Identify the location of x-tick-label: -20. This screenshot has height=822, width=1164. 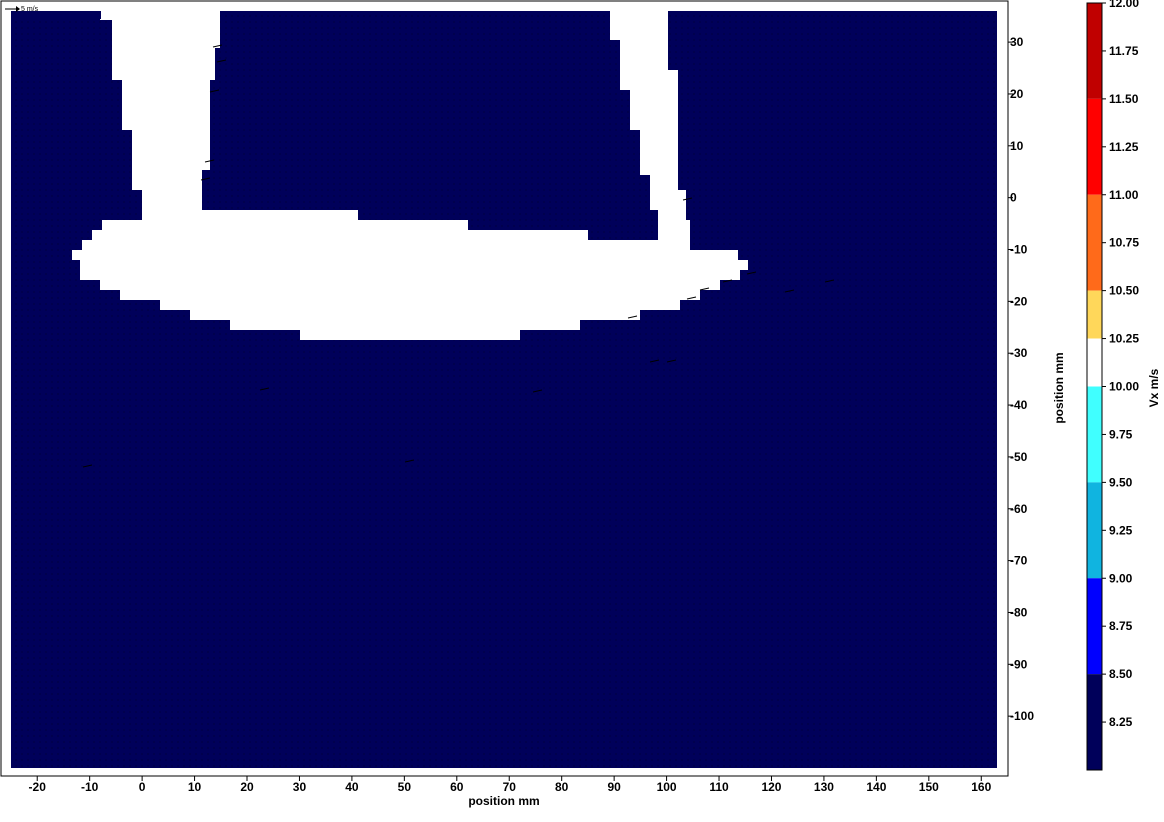
(38, 787).